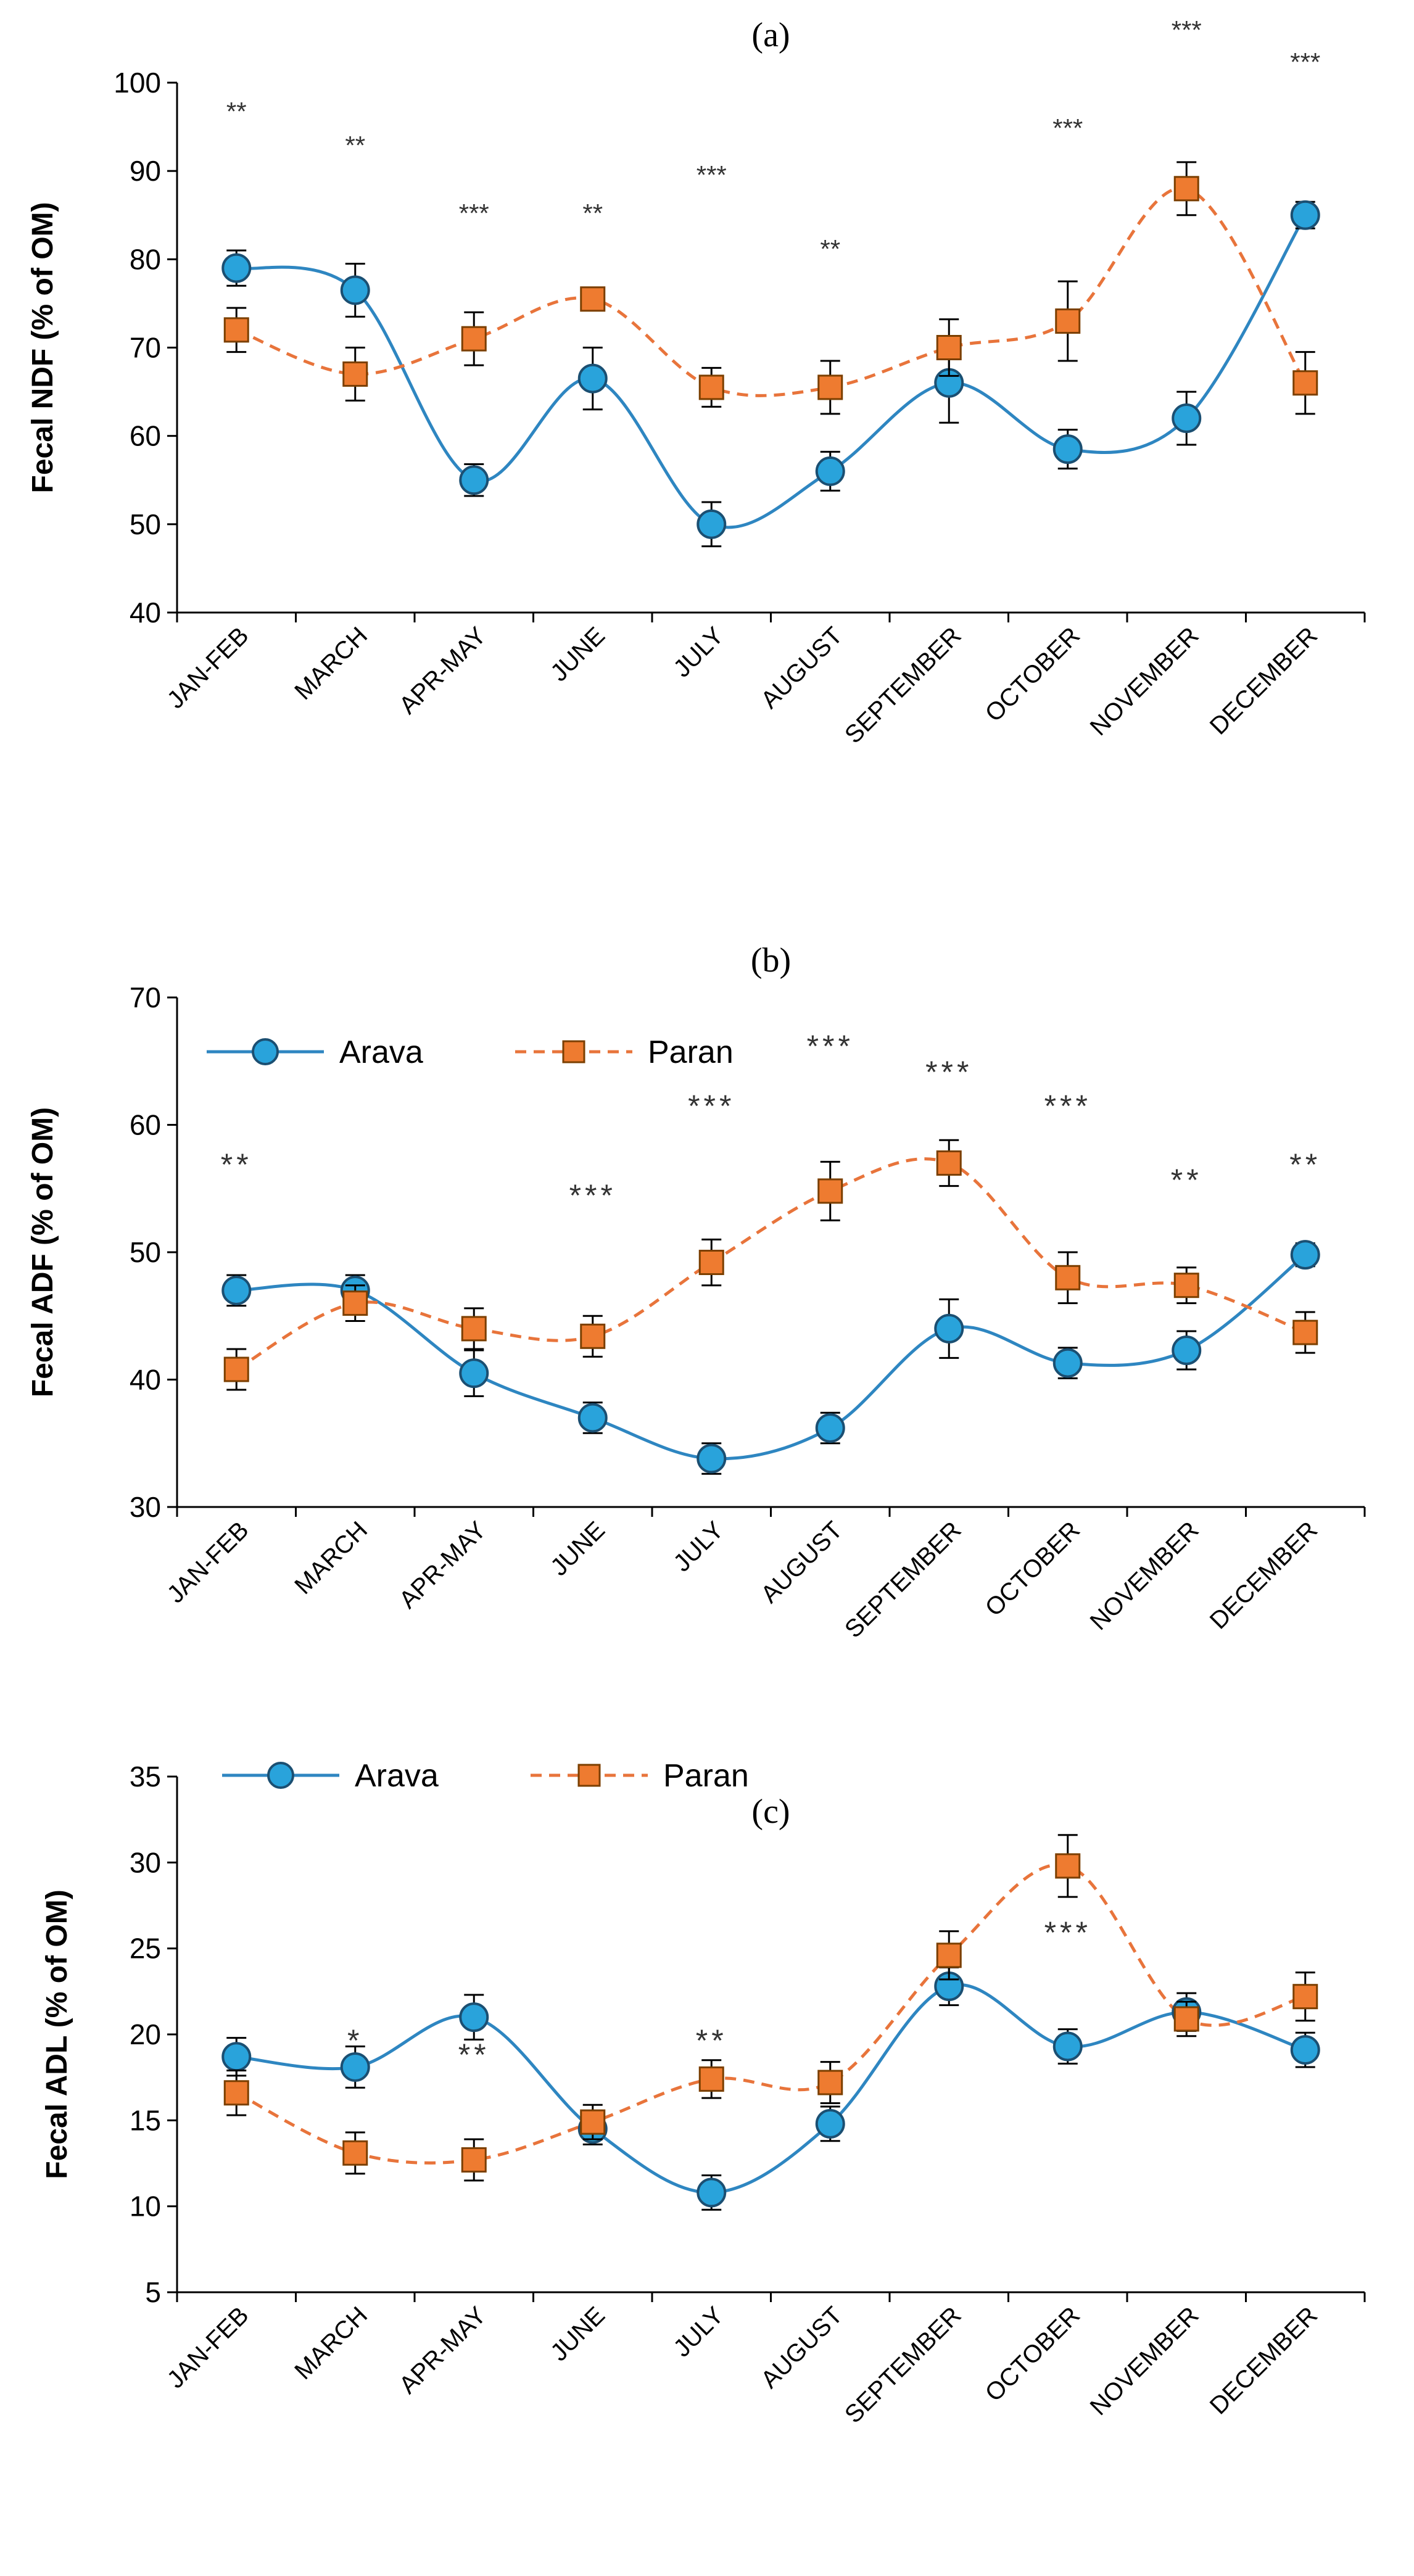 The height and width of the screenshot is (2576, 1414). What do you see at coordinates (355, 2040) in the screenshot?
I see `significance-mark: *` at bounding box center [355, 2040].